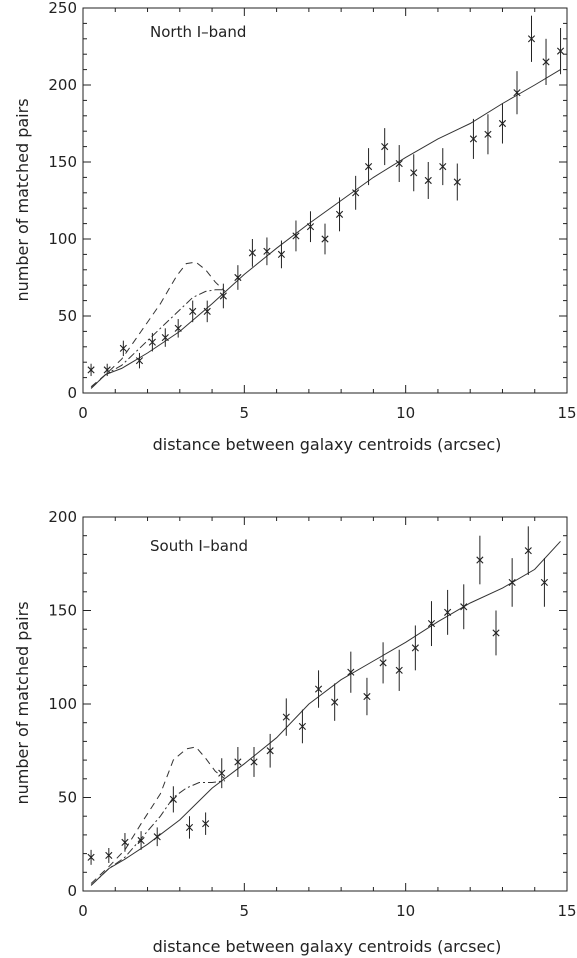  I want to click on north-y-tick-label: 200, so click(62, 85).